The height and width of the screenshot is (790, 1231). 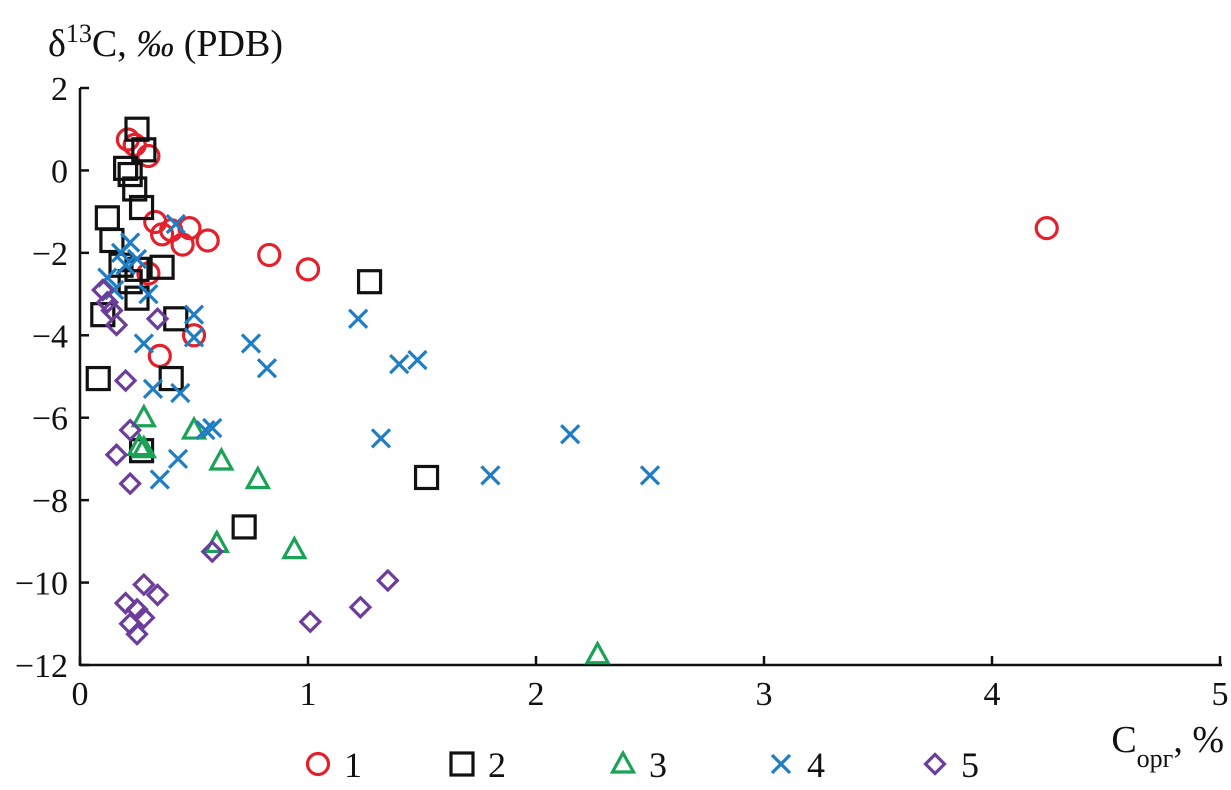 I want to click on x-tick-label: 0, so click(x=80, y=694).